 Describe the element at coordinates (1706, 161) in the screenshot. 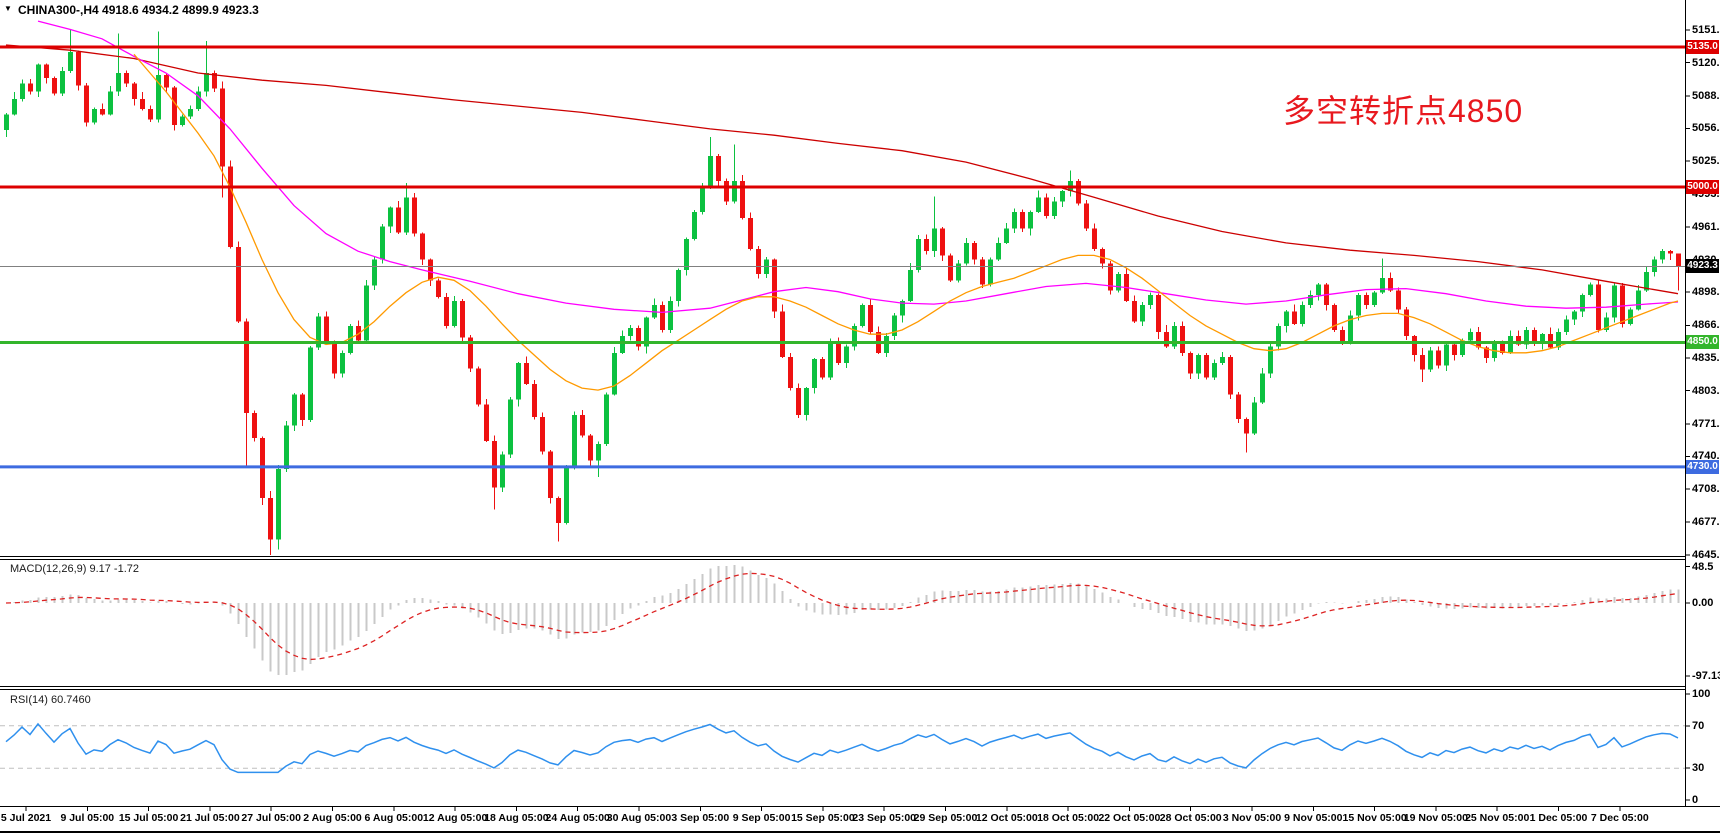

I see `price-tick-label: 5025.0` at that location.